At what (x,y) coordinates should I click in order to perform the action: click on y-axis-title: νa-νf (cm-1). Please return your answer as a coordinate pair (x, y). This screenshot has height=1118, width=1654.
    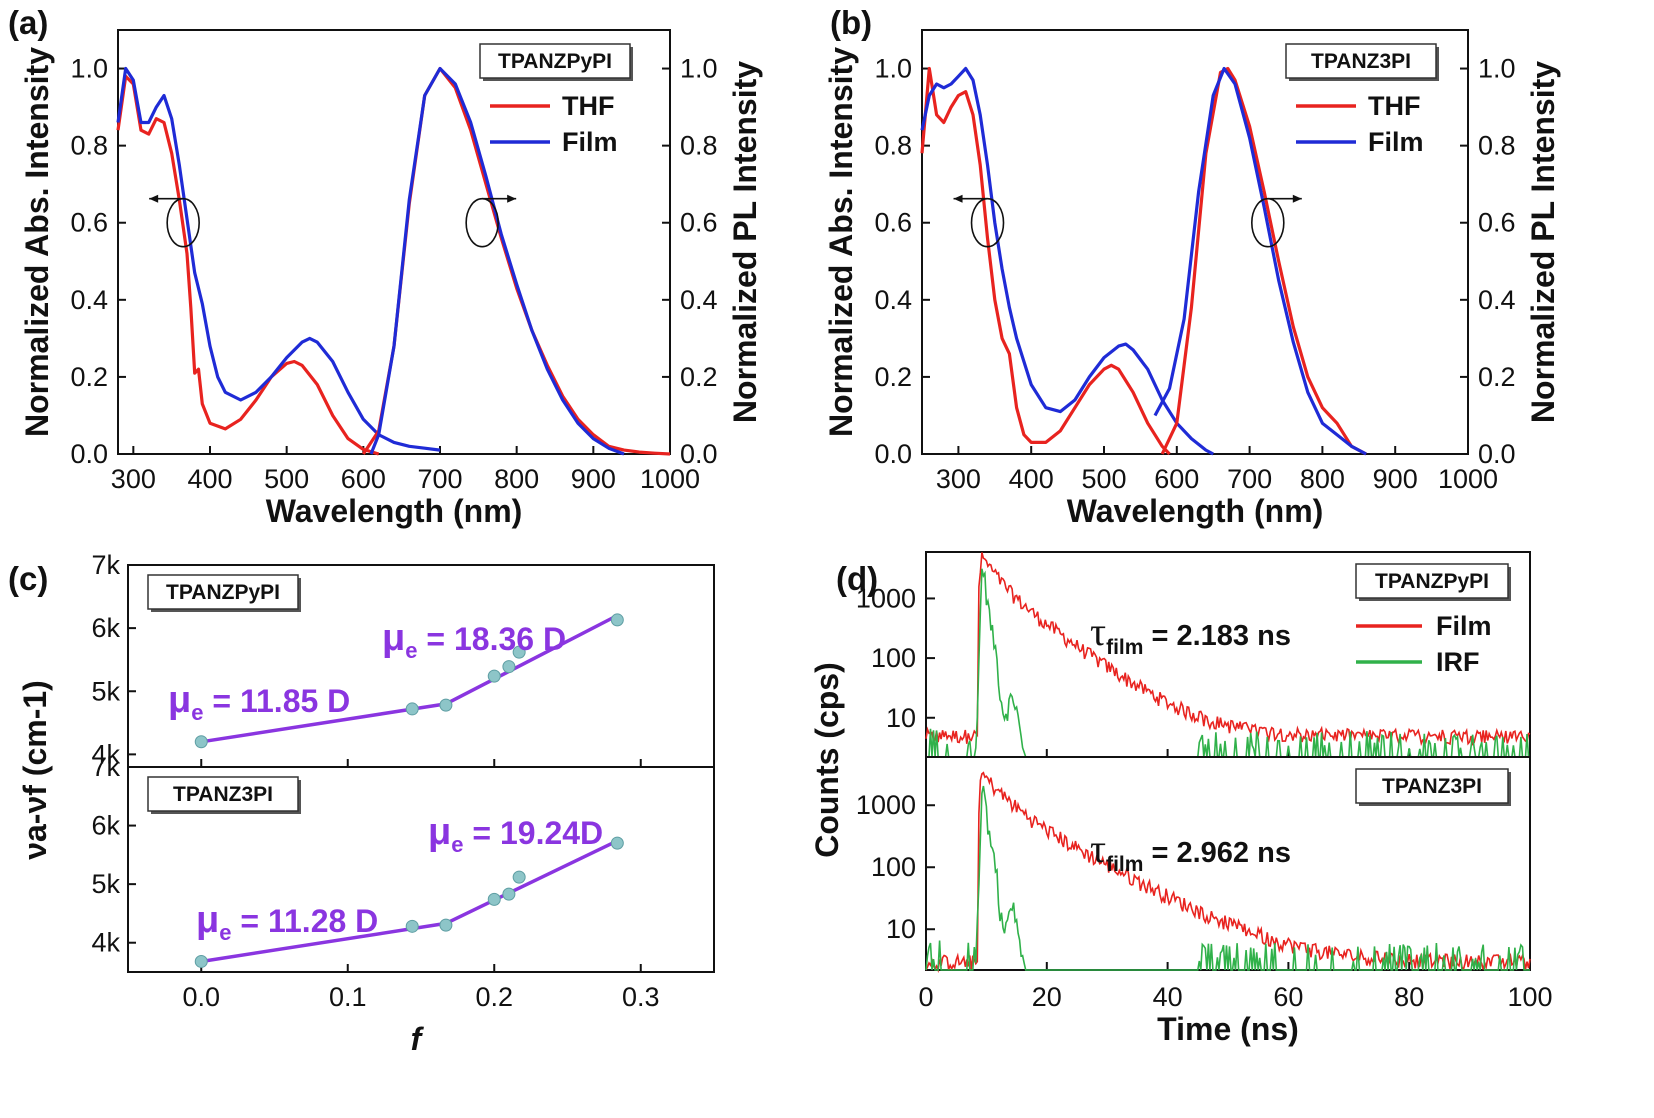
    Looking at the image, I should click on (35, 770).